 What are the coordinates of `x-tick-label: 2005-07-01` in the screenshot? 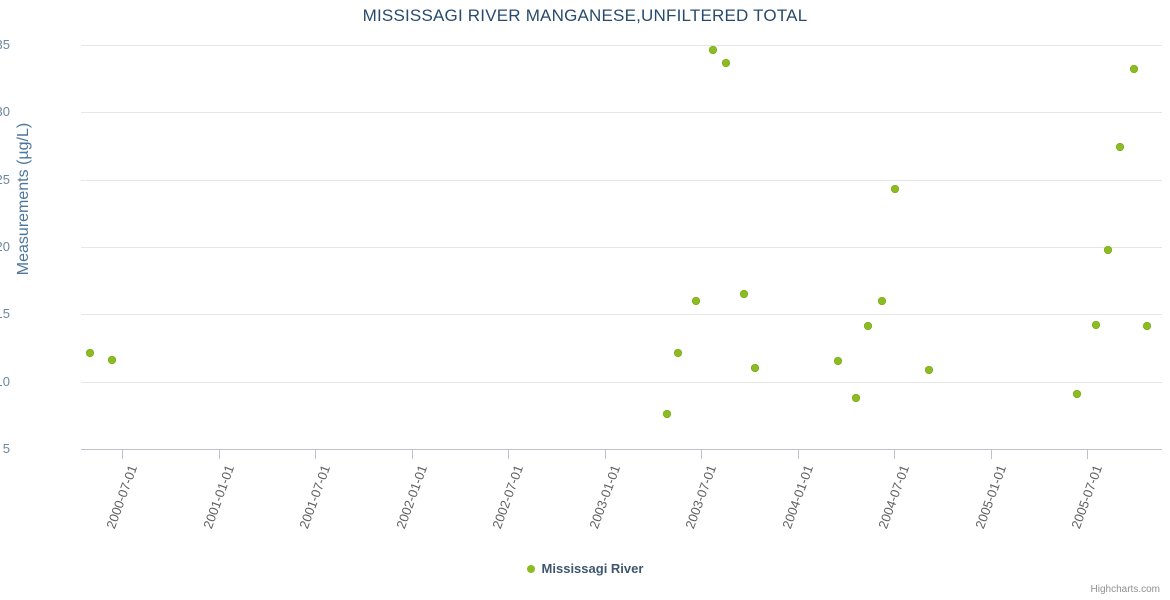 It's located at (1087, 497).